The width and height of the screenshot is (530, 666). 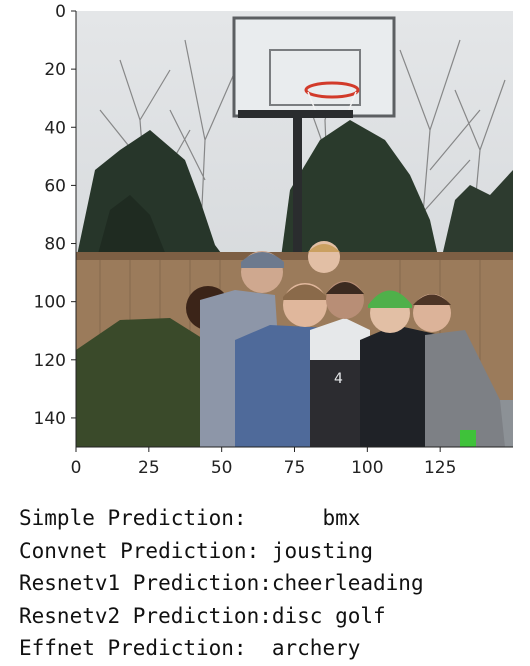 I want to click on prediction-line: Convnet Prediction: jousting, so click(x=221, y=551).